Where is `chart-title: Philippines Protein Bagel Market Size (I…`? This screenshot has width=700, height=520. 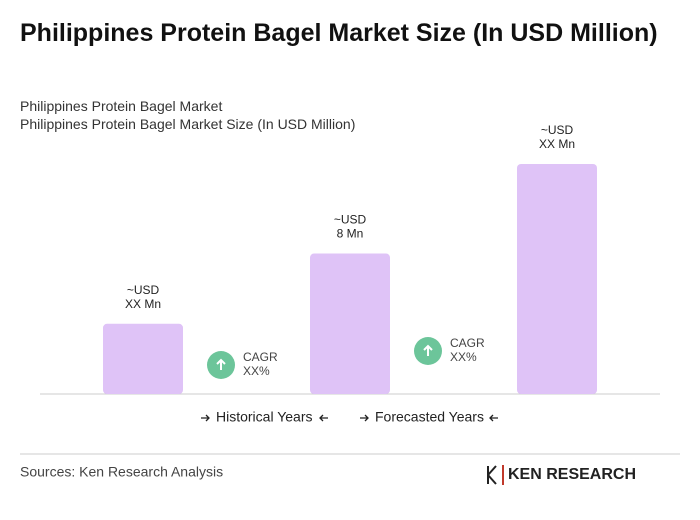
chart-title: Philippines Protein Bagel Market Size (I… is located at coordinates (339, 33).